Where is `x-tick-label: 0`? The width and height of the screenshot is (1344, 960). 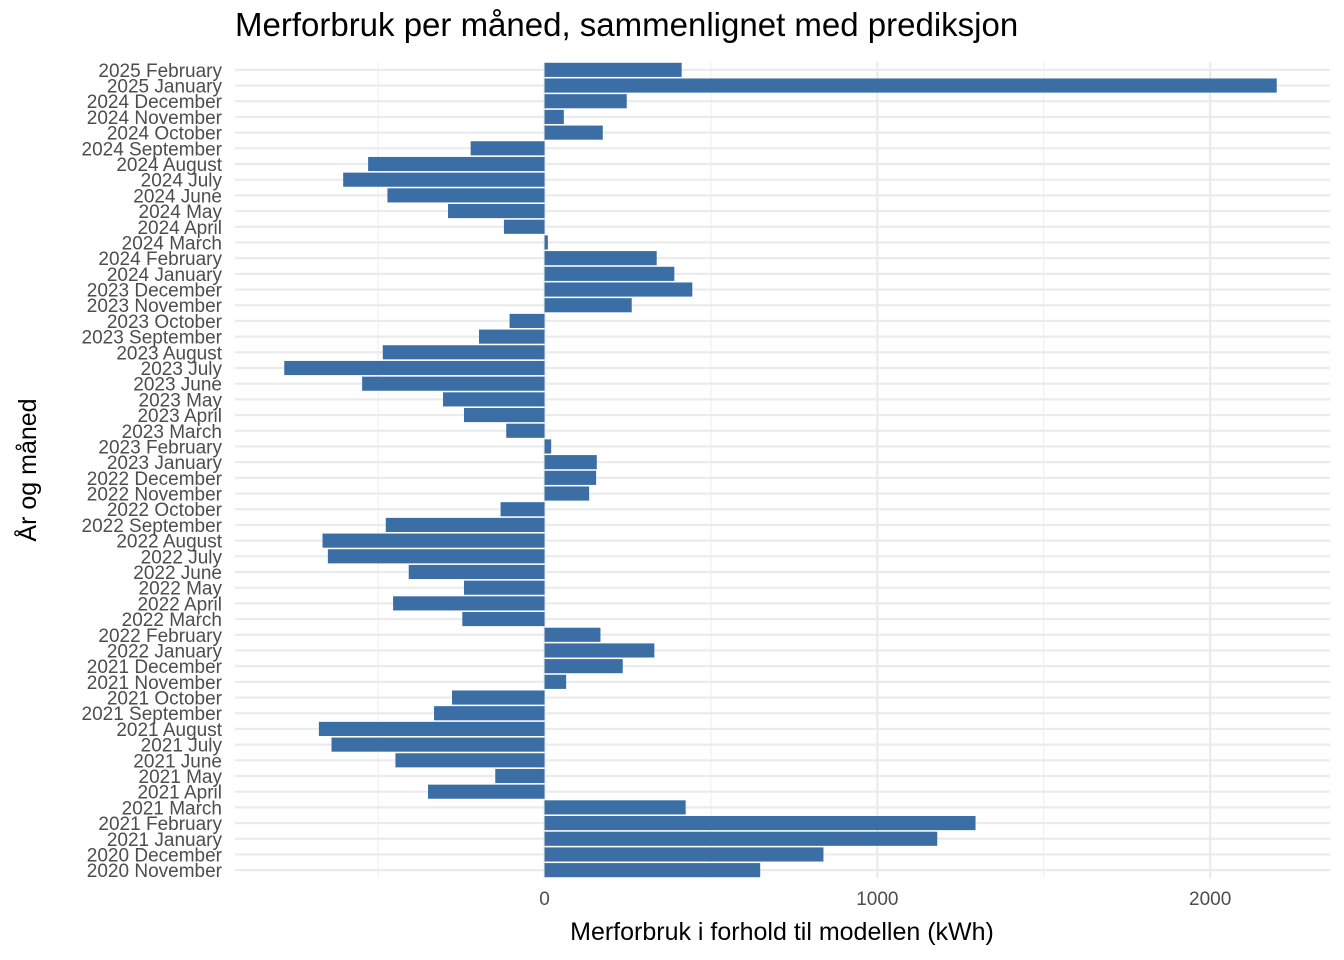
x-tick-label: 0 is located at coordinates (544, 899).